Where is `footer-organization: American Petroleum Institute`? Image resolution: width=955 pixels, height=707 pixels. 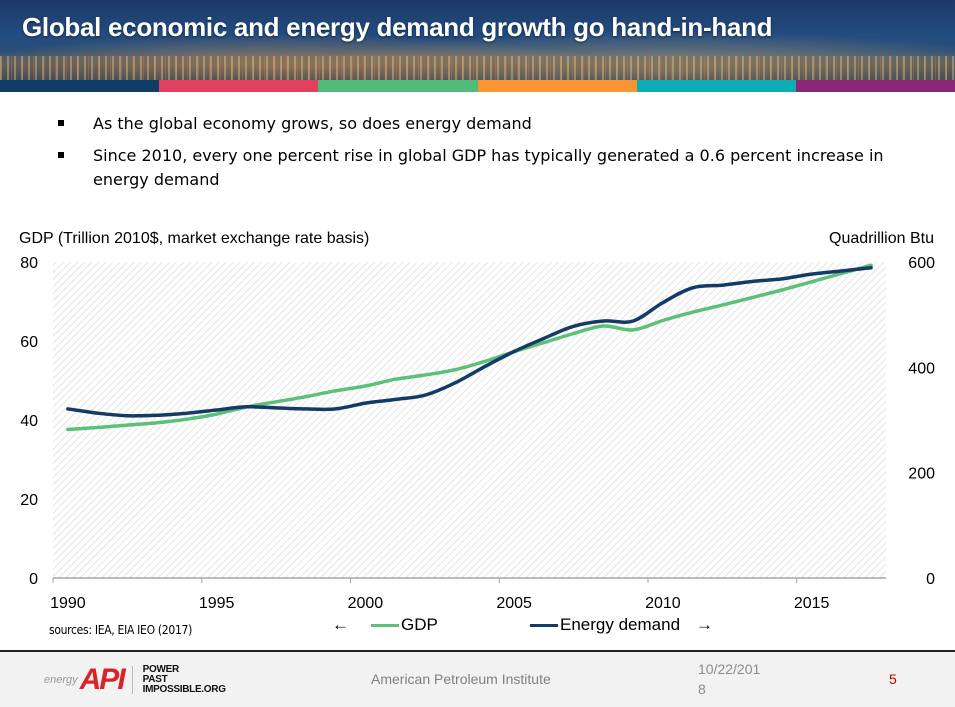 footer-organization: American Petroleum Institute is located at coordinates (461, 679).